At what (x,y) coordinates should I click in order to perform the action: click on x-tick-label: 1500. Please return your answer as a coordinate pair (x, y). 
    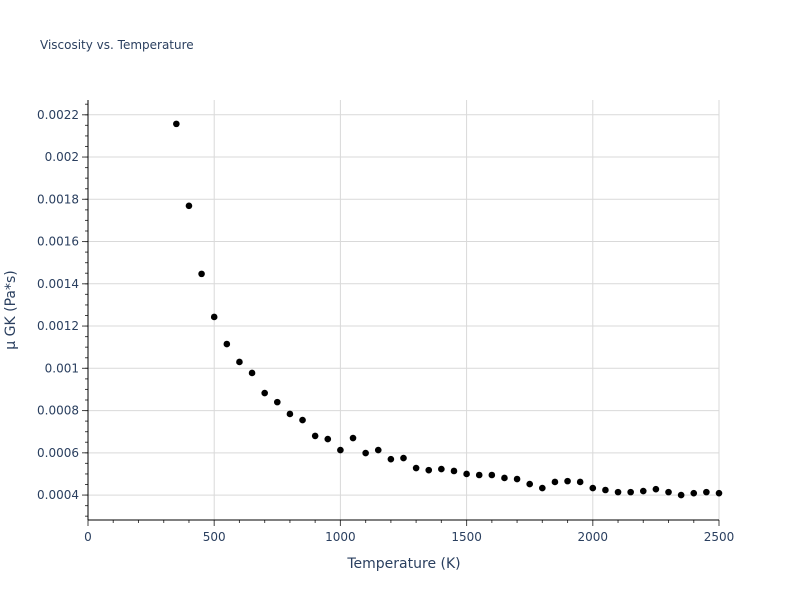
    Looking at the image, I should click on (466, 537).